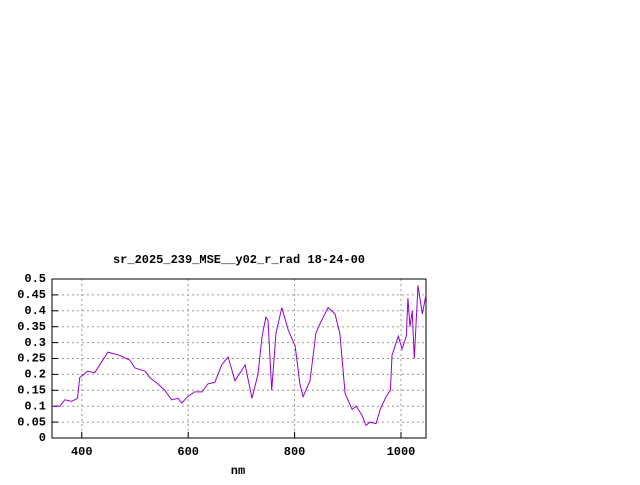  I want to click on chart-title: sr_2025_239_MSE__y02_r_rad 18-24-00, so click(239, 260).